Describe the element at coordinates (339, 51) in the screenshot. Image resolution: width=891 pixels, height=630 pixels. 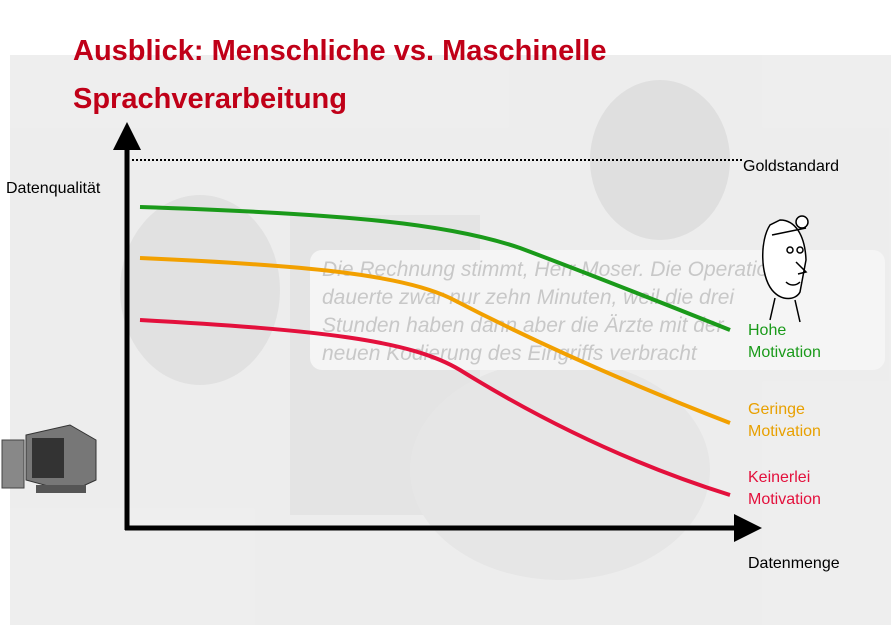
I see `title-line: Ausblick: Menschliche vs. Maschinelle` at that location.